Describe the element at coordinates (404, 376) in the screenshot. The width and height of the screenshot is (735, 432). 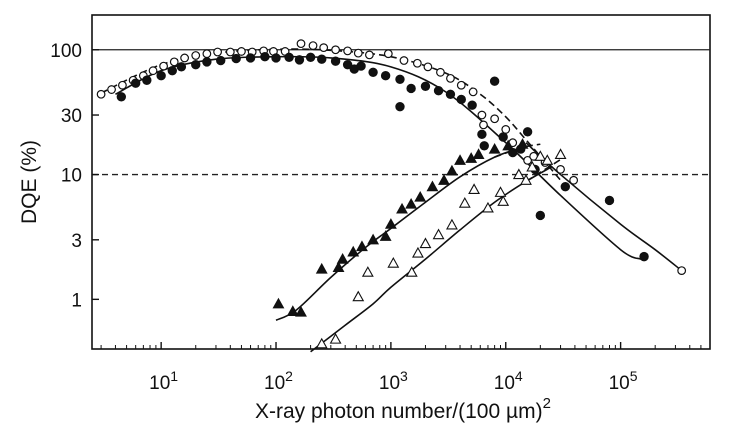
I see `x-tick-label-exponent: 3` at that location.